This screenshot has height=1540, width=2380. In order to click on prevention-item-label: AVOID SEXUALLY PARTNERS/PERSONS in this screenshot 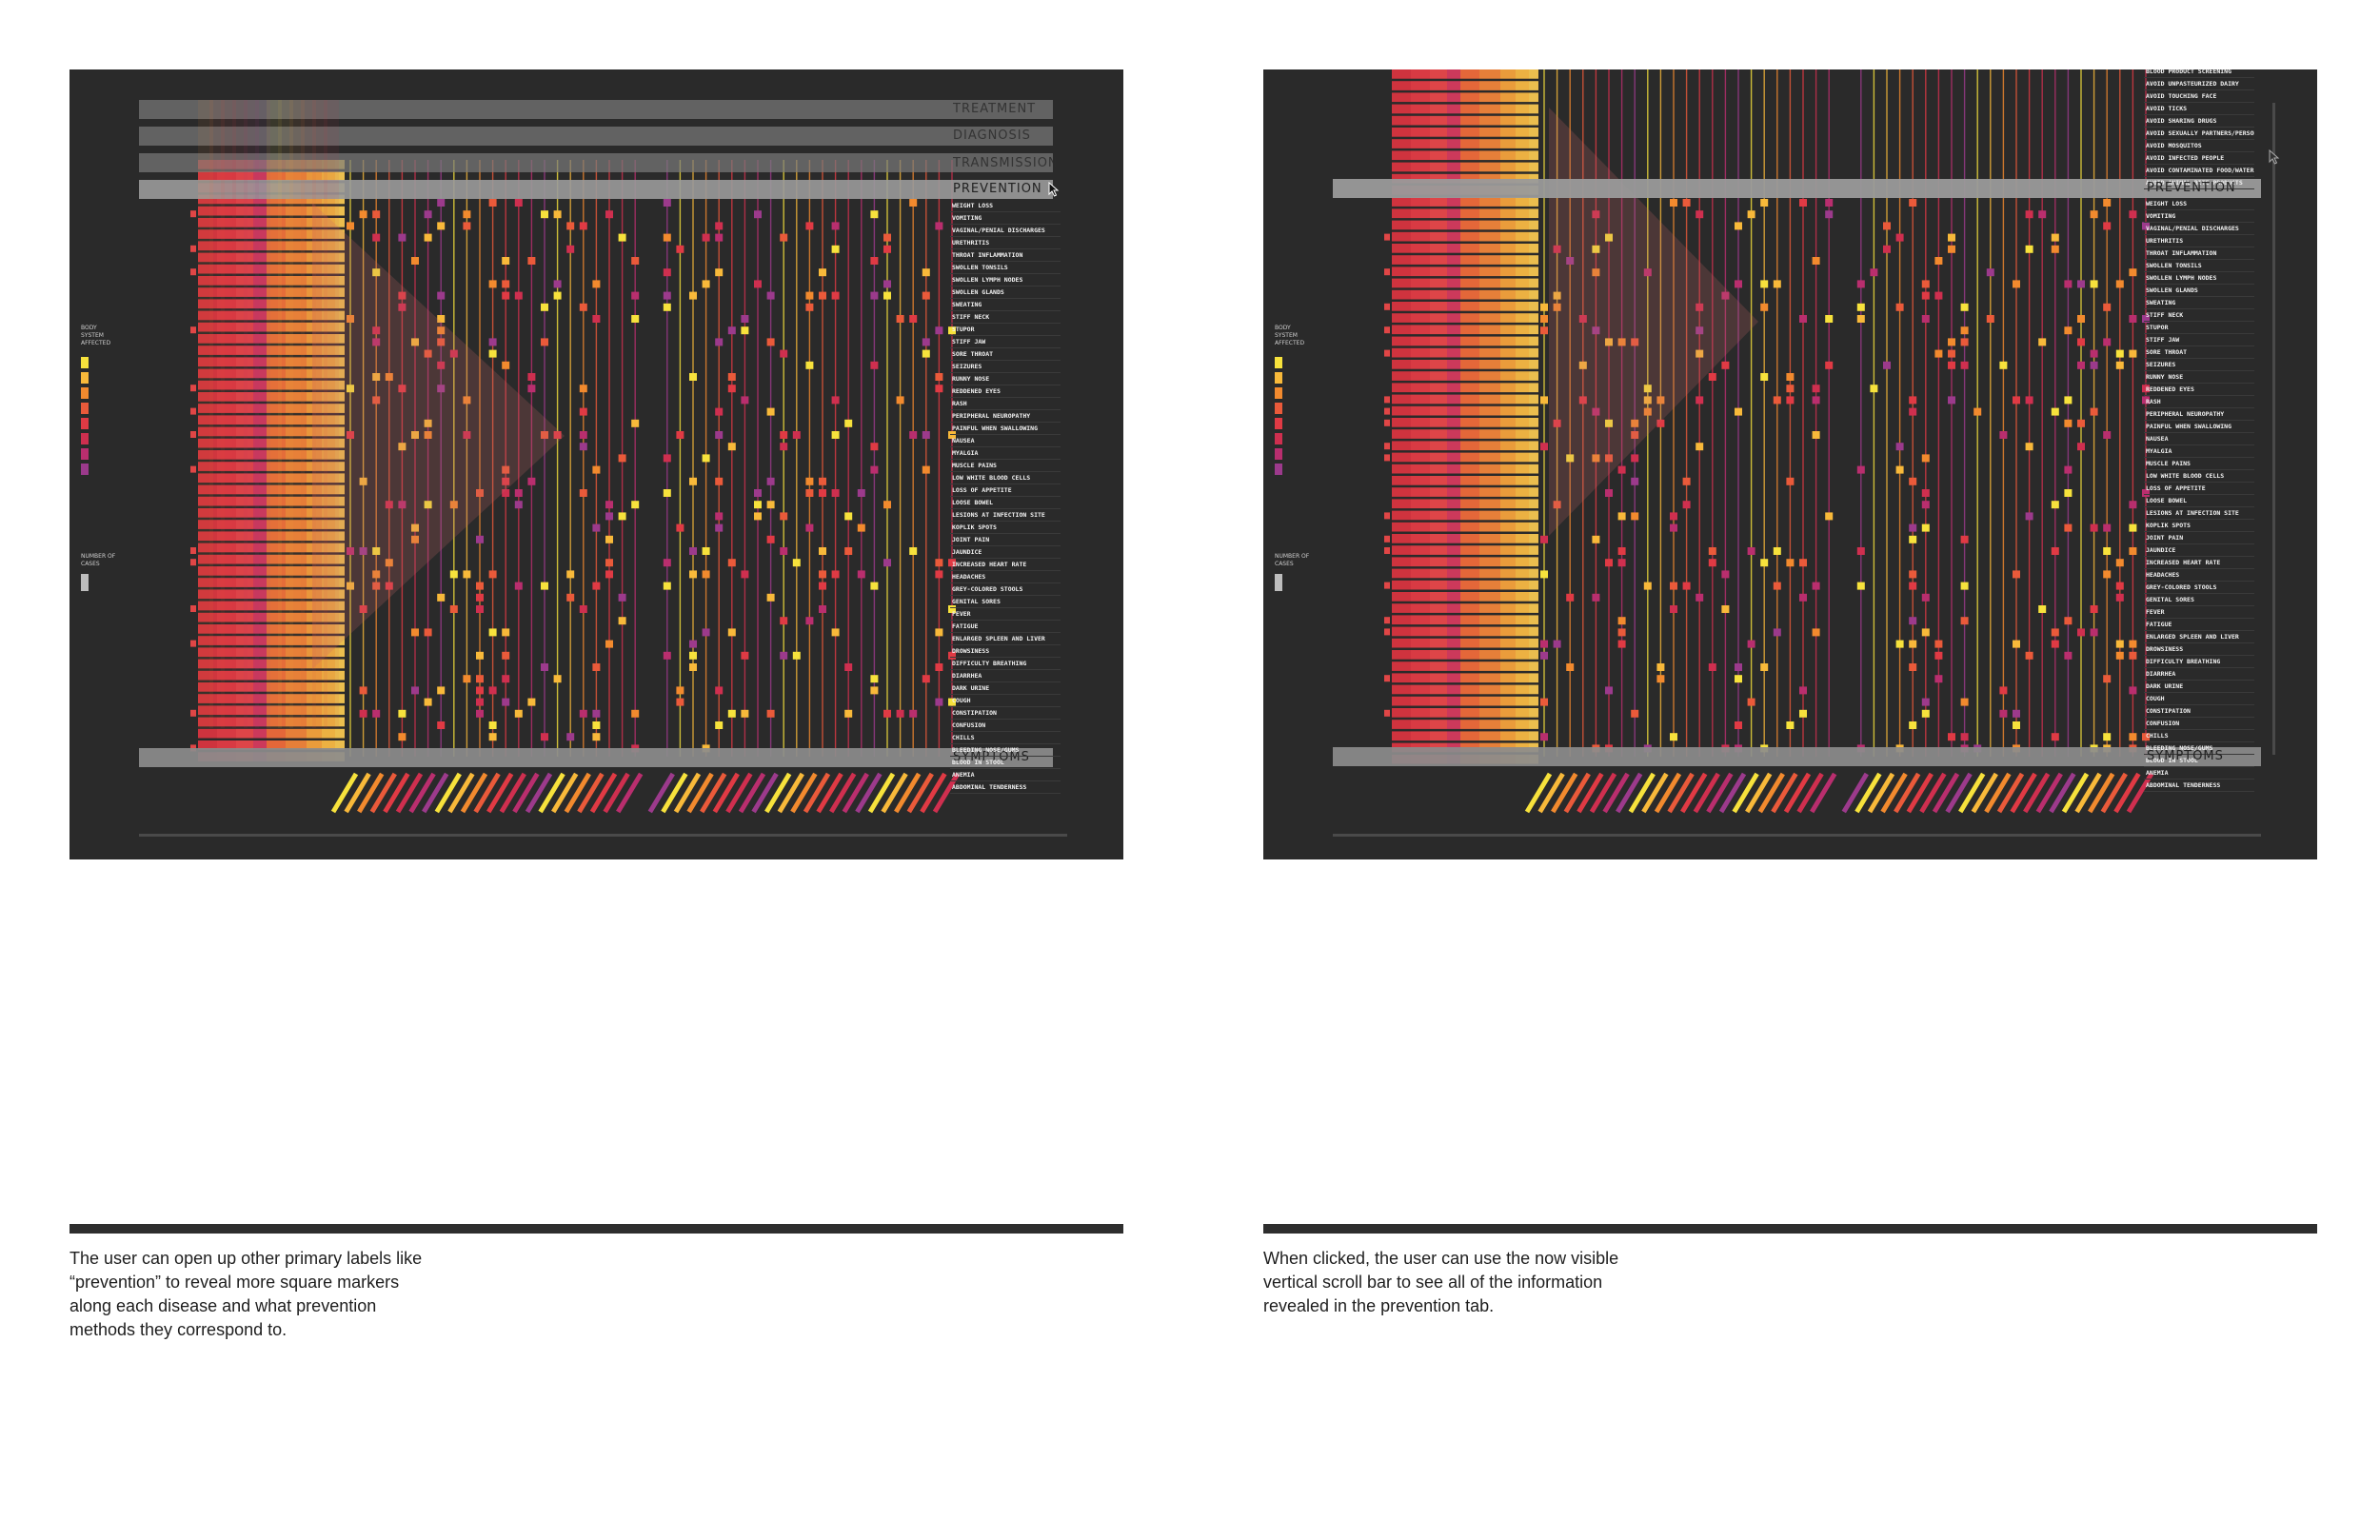, I will do `click(2199, 134)`.